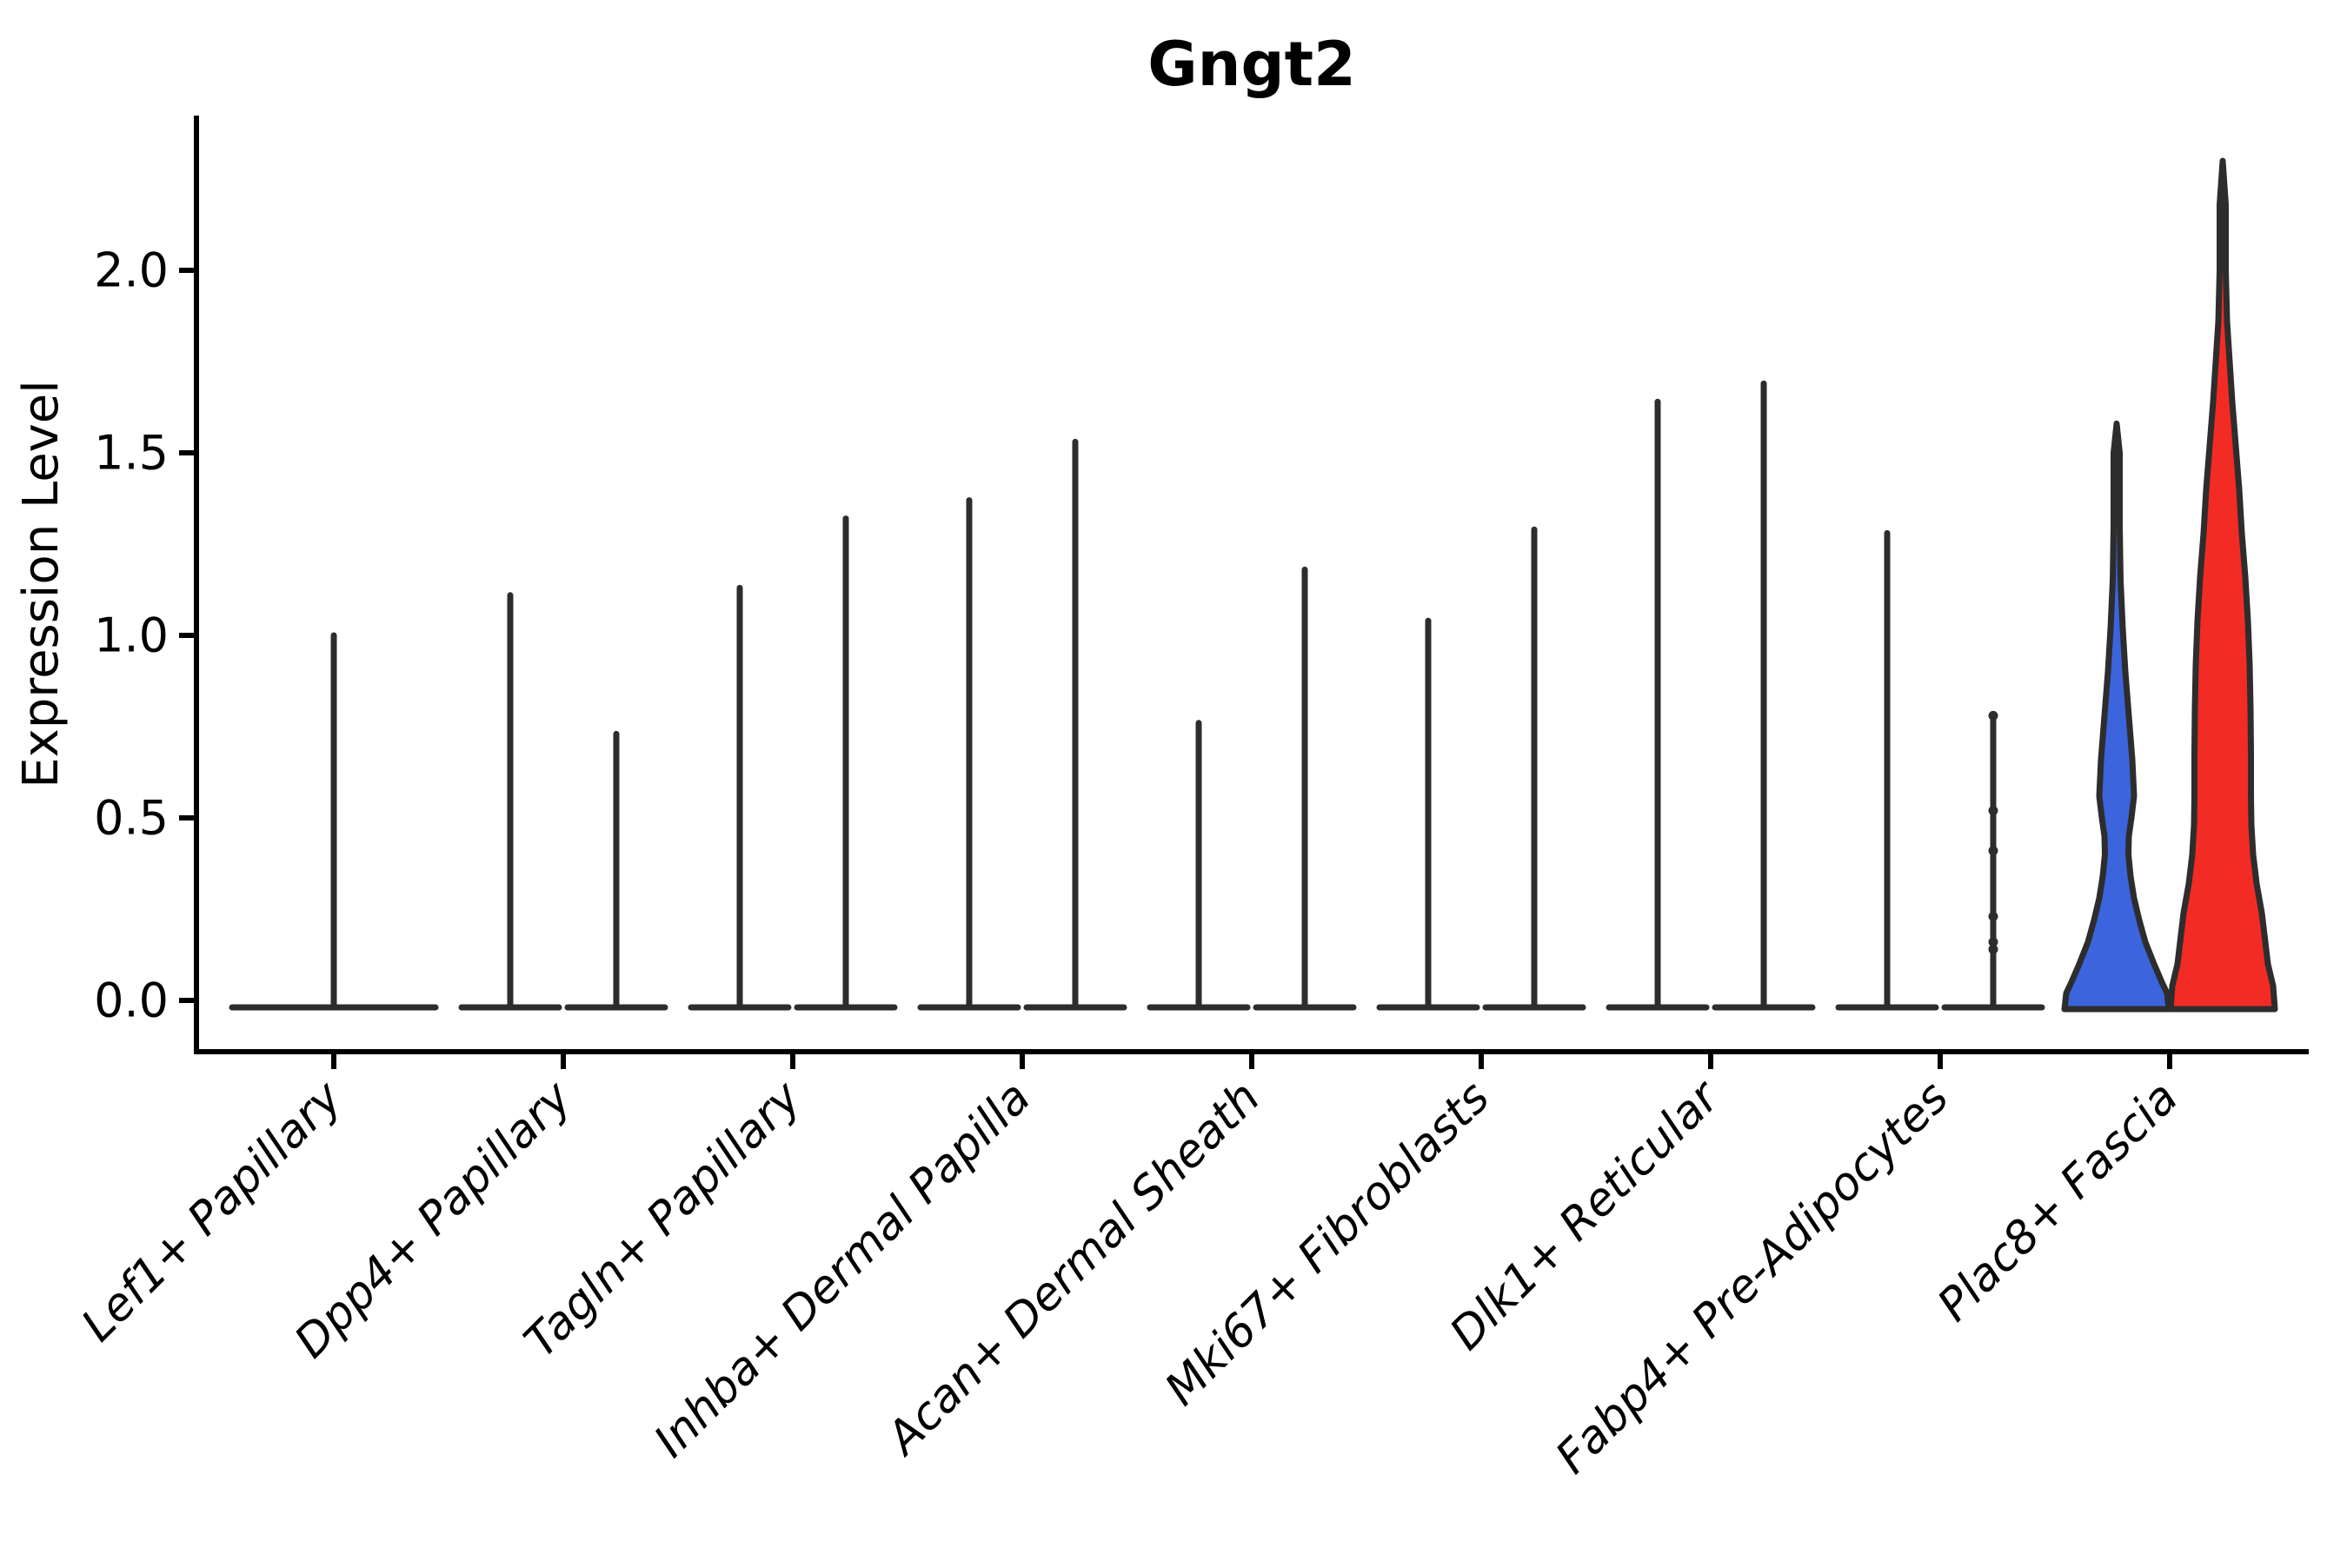 This screenshot has width=2347, height=1568. Describe the element at coordinates (41, 584) in the screenshot. I see `y-axis-label: Expression Level` at that location.